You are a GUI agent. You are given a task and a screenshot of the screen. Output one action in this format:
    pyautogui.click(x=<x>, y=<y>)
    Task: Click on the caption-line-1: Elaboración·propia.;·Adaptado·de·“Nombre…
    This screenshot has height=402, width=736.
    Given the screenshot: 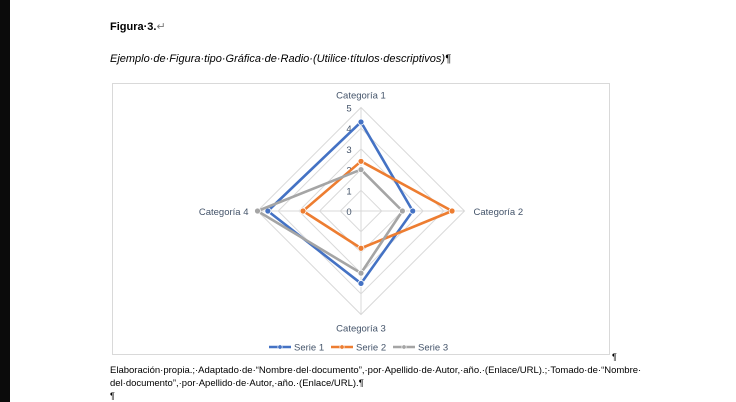 What is the action you would take?
    pyautogui.click(x=376, y=370)
    